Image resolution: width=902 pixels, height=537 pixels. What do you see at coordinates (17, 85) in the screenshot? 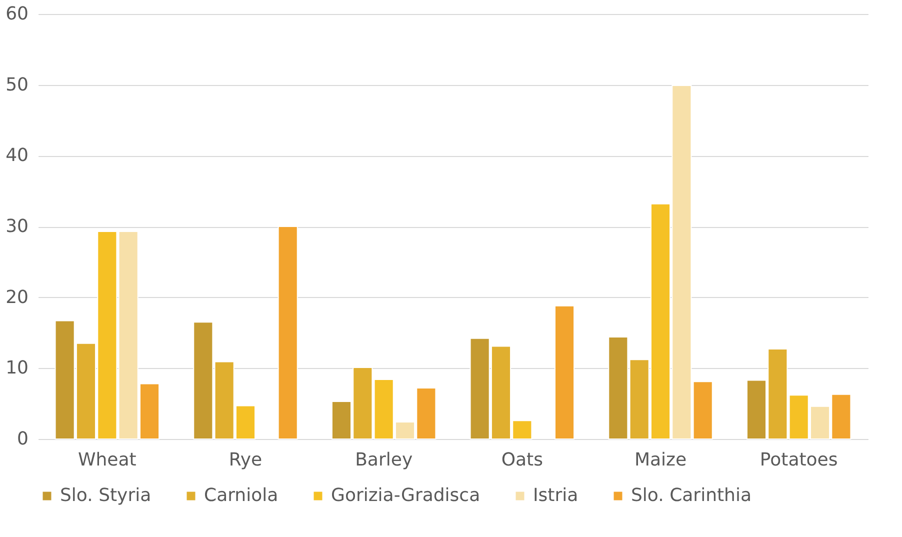
I see `y-tick-label: 50` at bounding box center [17, 85].